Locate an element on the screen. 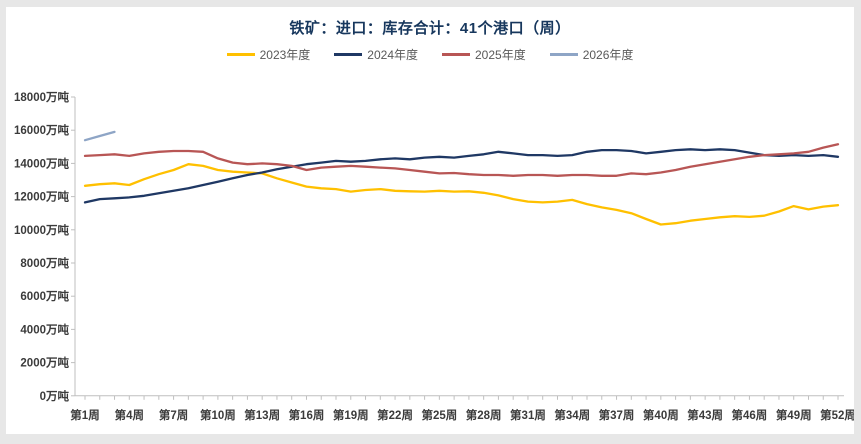 Image resolution: width=861 pixels, height=444 pixels. x-axis-label: 第19周 is located at coordinates (351, 415).